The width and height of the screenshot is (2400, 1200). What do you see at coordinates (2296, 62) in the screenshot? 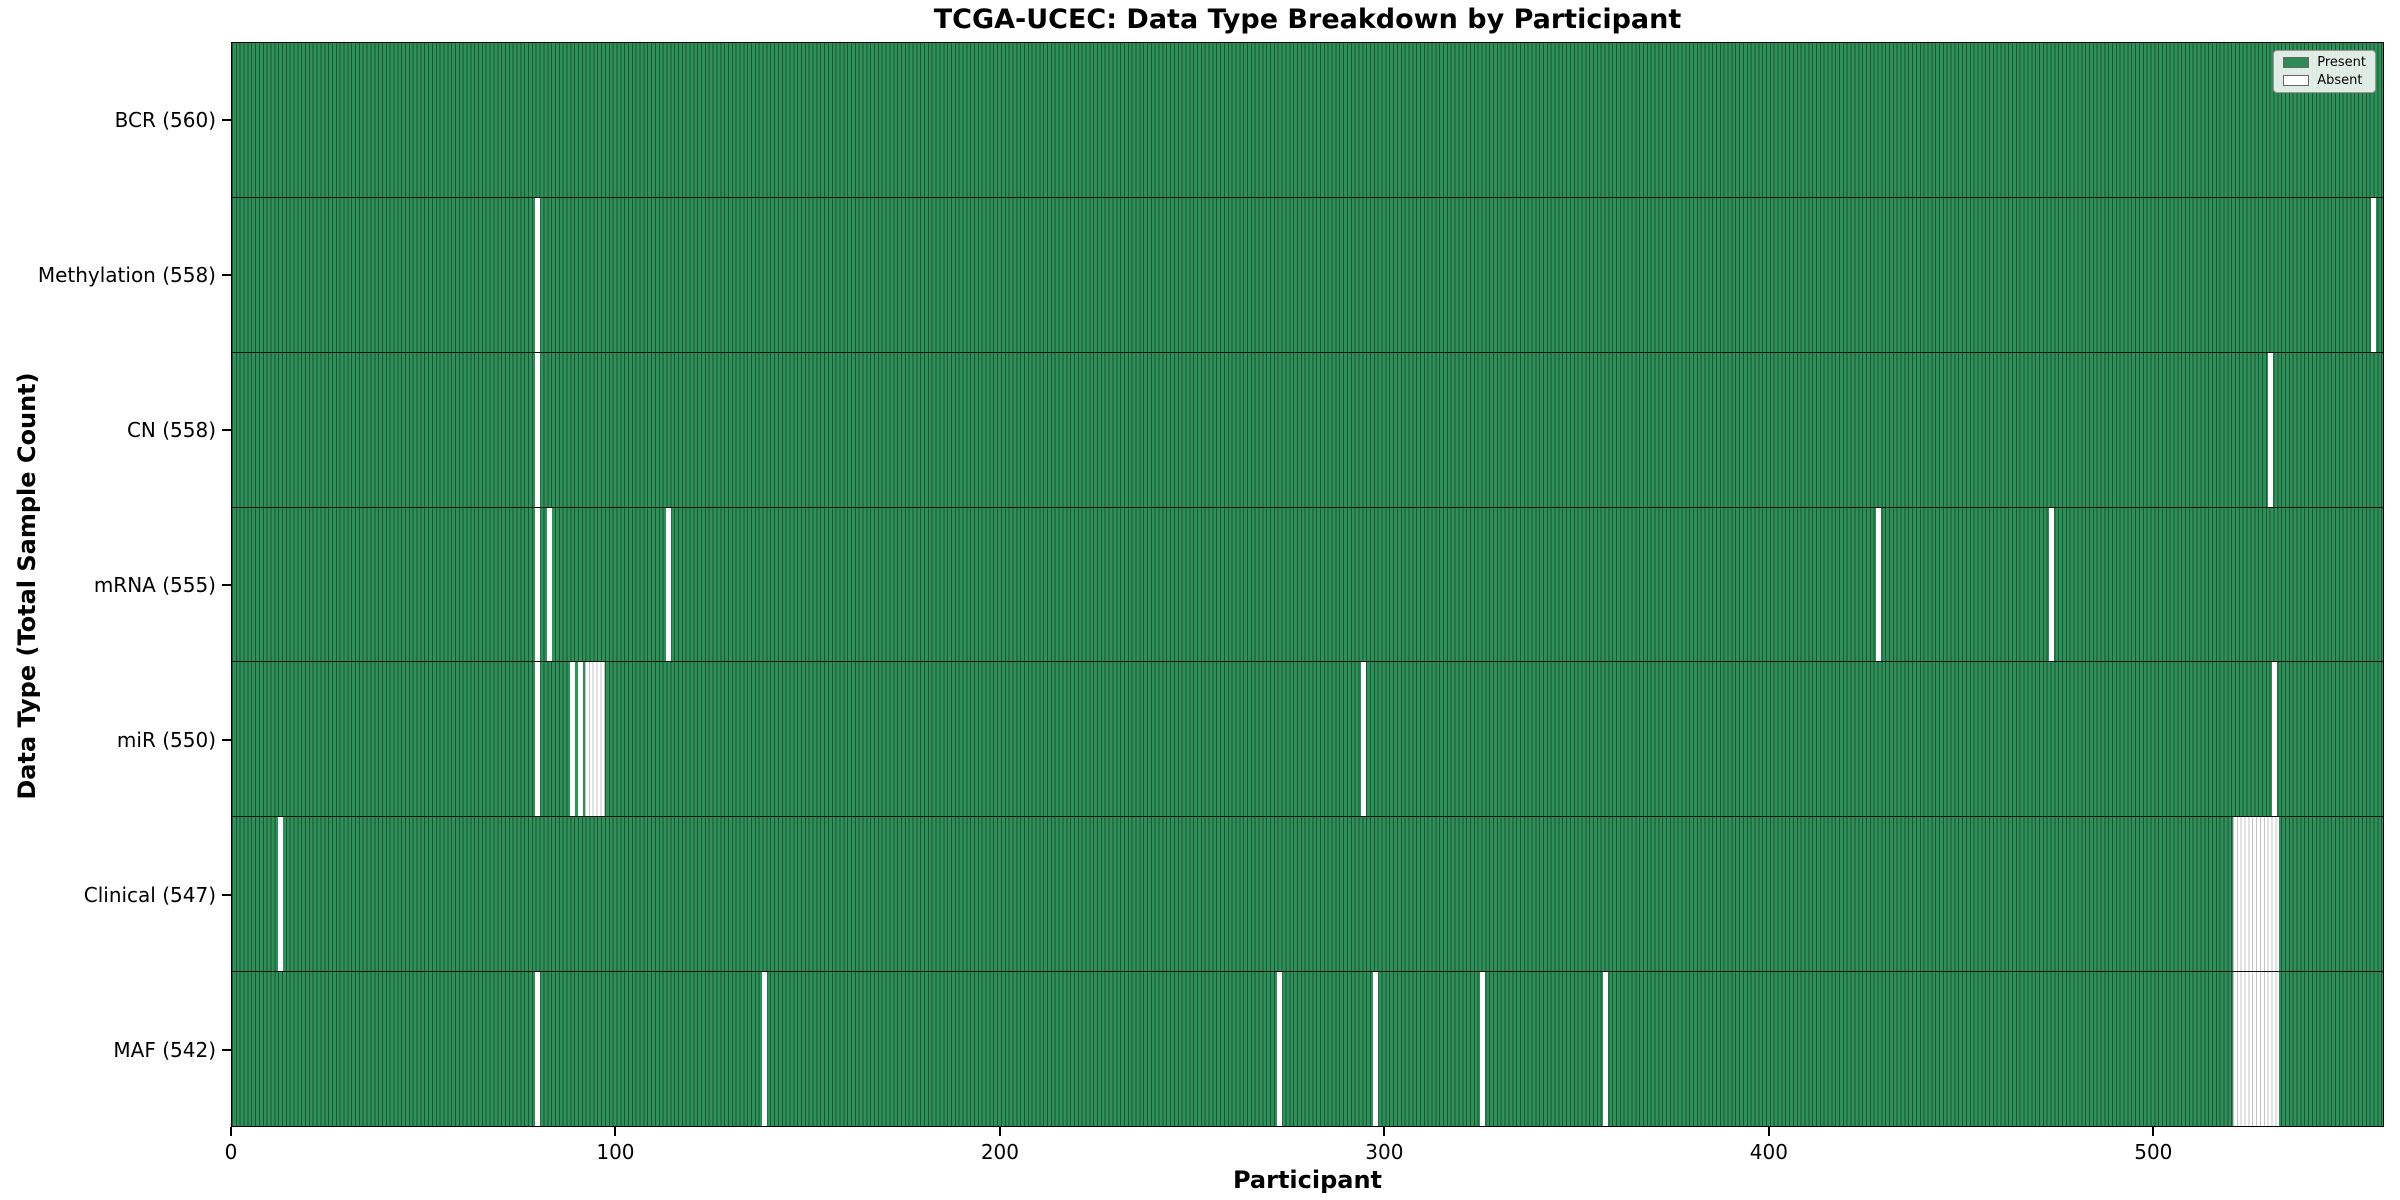
I see `legend-swatch-present` at bounding box center [2296, 62].